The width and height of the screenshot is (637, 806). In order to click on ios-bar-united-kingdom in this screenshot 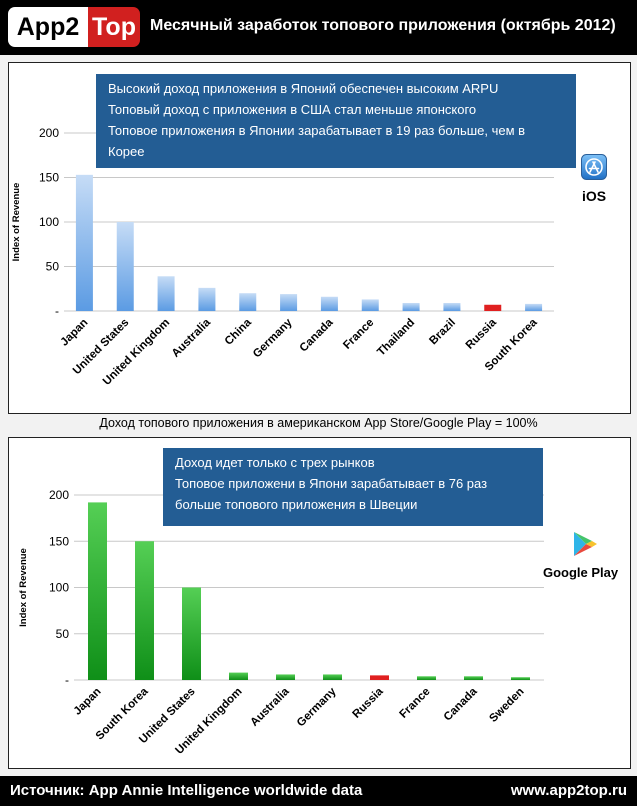, I will do `click(166, 293)`.